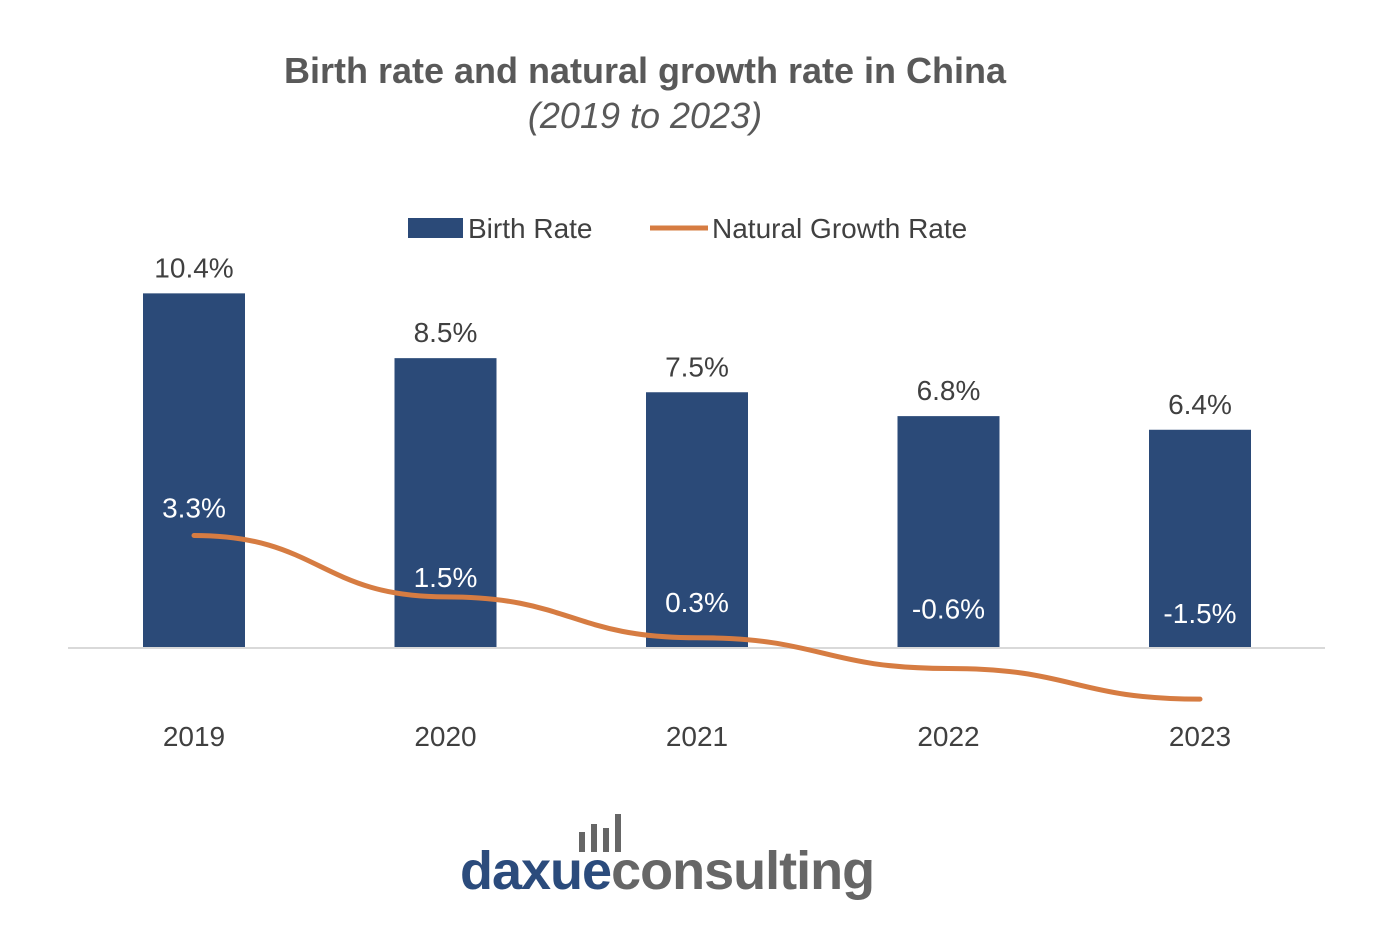 The height and width of the screenshot is (944, 1388). I want to click on x-tick-label-2019: 2019, so click(194, 736).